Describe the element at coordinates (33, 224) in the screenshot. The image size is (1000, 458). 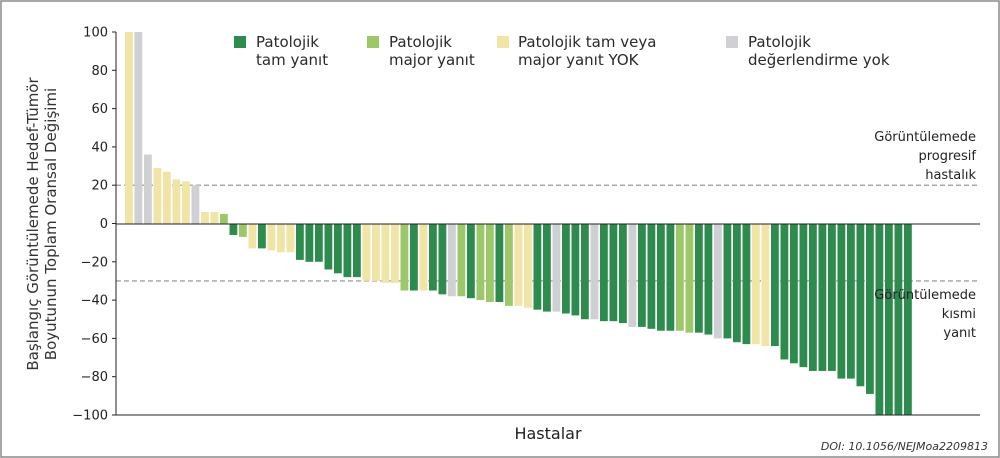
I see `y-axis-title-line-1: Başlangıç Görüntülemede Hedef-Tümör` at that location.